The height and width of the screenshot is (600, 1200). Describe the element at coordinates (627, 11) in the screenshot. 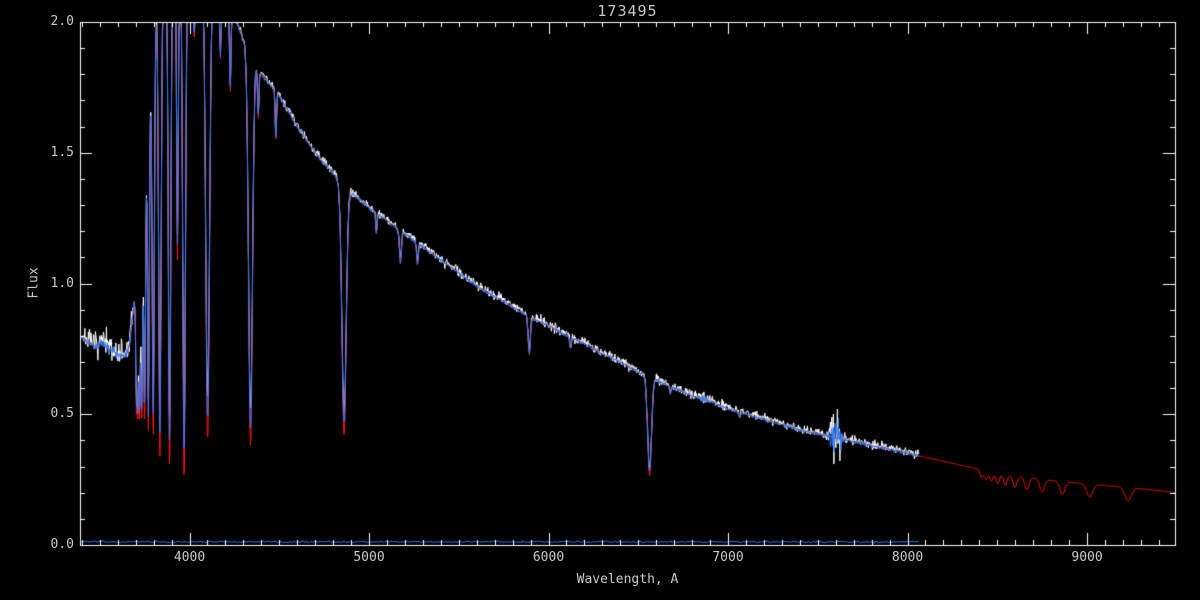

I see `chart-title: 173495` at that location.